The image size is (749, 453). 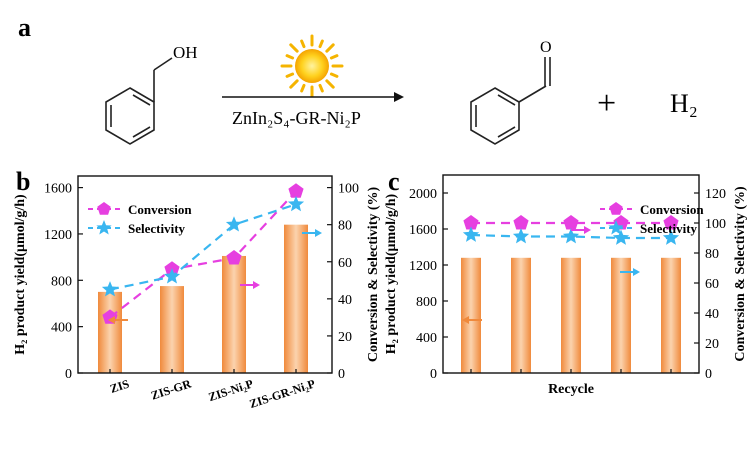 I want to click on carbonyl-label: O, so click(x=546, y=47).